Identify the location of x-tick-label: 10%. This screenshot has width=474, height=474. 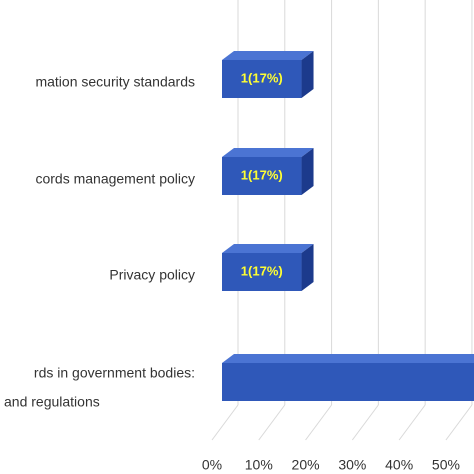
(259, 465).